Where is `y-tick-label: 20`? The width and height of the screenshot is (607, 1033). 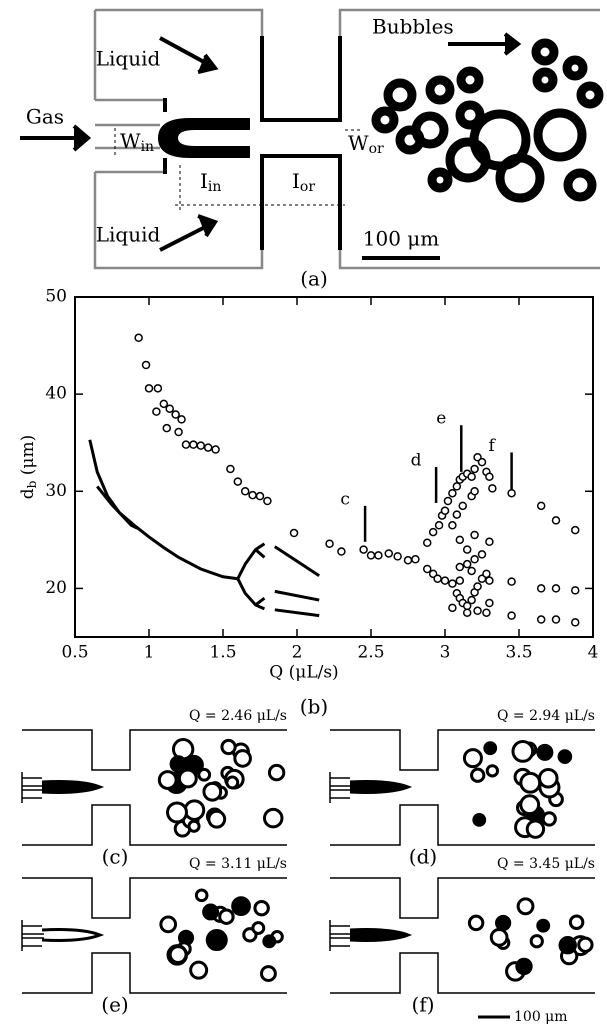 y-tick-label: 20 is located at coordinates (56, 588).